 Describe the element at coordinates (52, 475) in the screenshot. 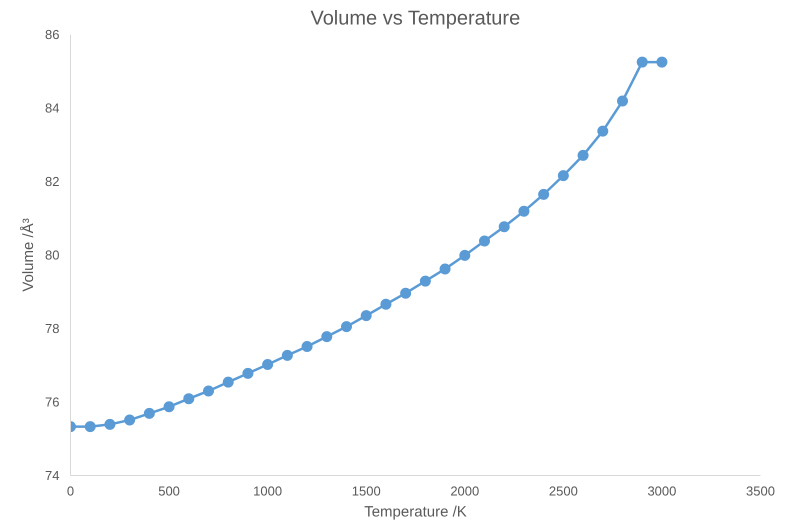

I see `y-tick-label: 74` at that location.